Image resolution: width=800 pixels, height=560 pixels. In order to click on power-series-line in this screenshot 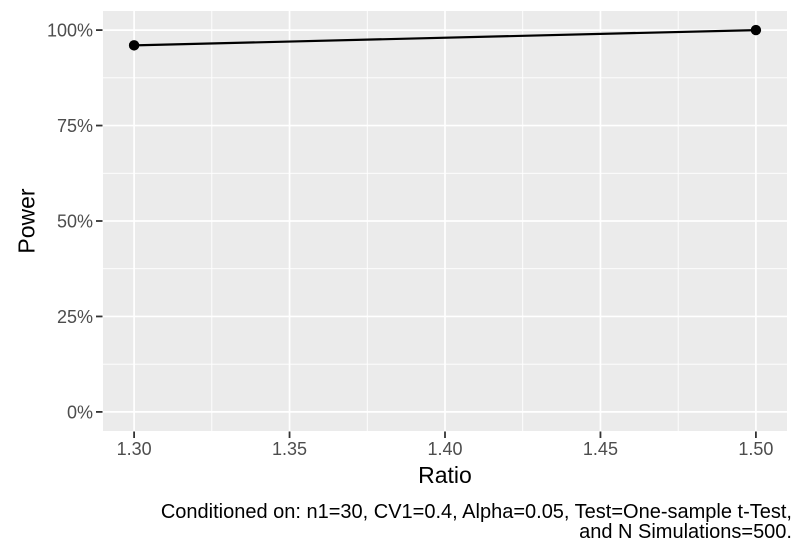, I will do `click(445, 37)`.